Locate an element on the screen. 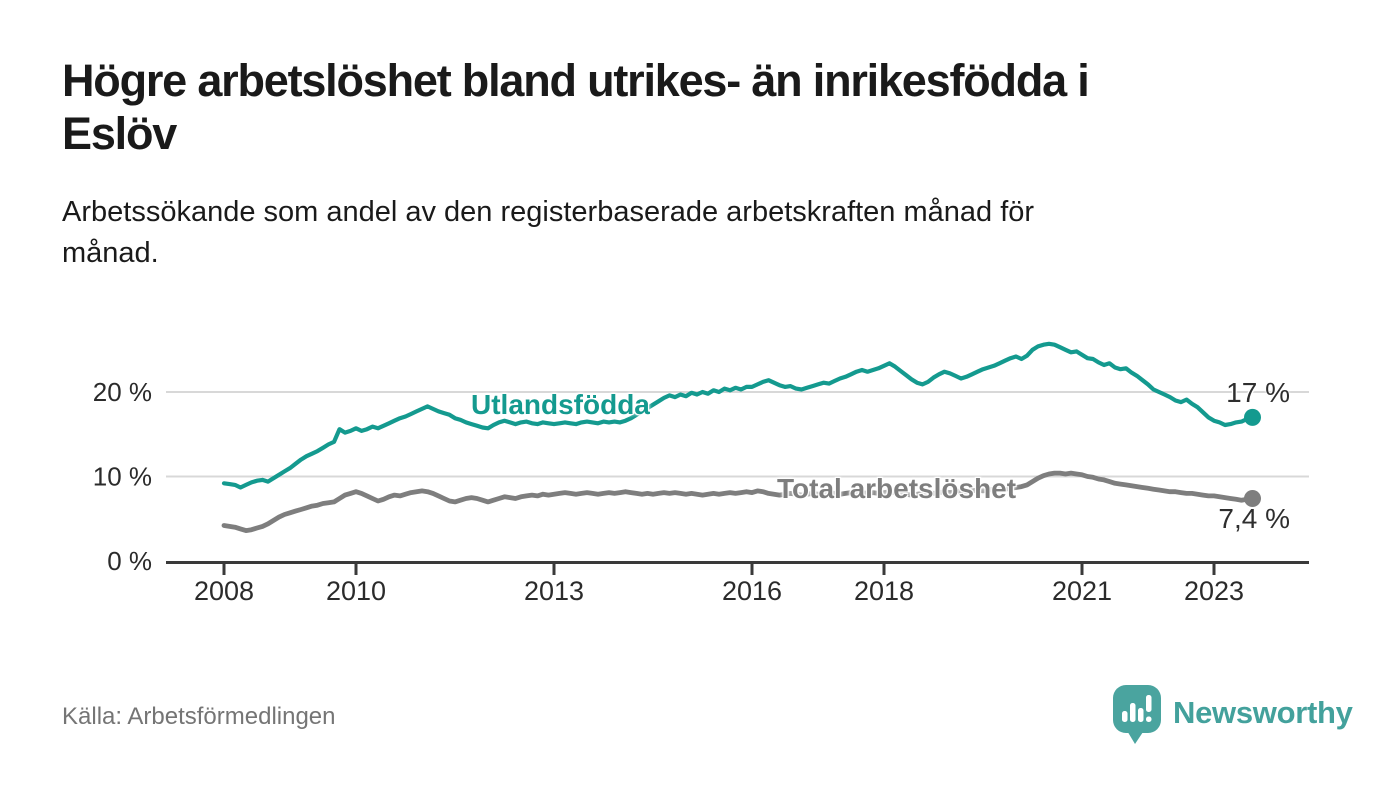  x-tick-label-2018: 2018 is located at coordinates (884, 591).